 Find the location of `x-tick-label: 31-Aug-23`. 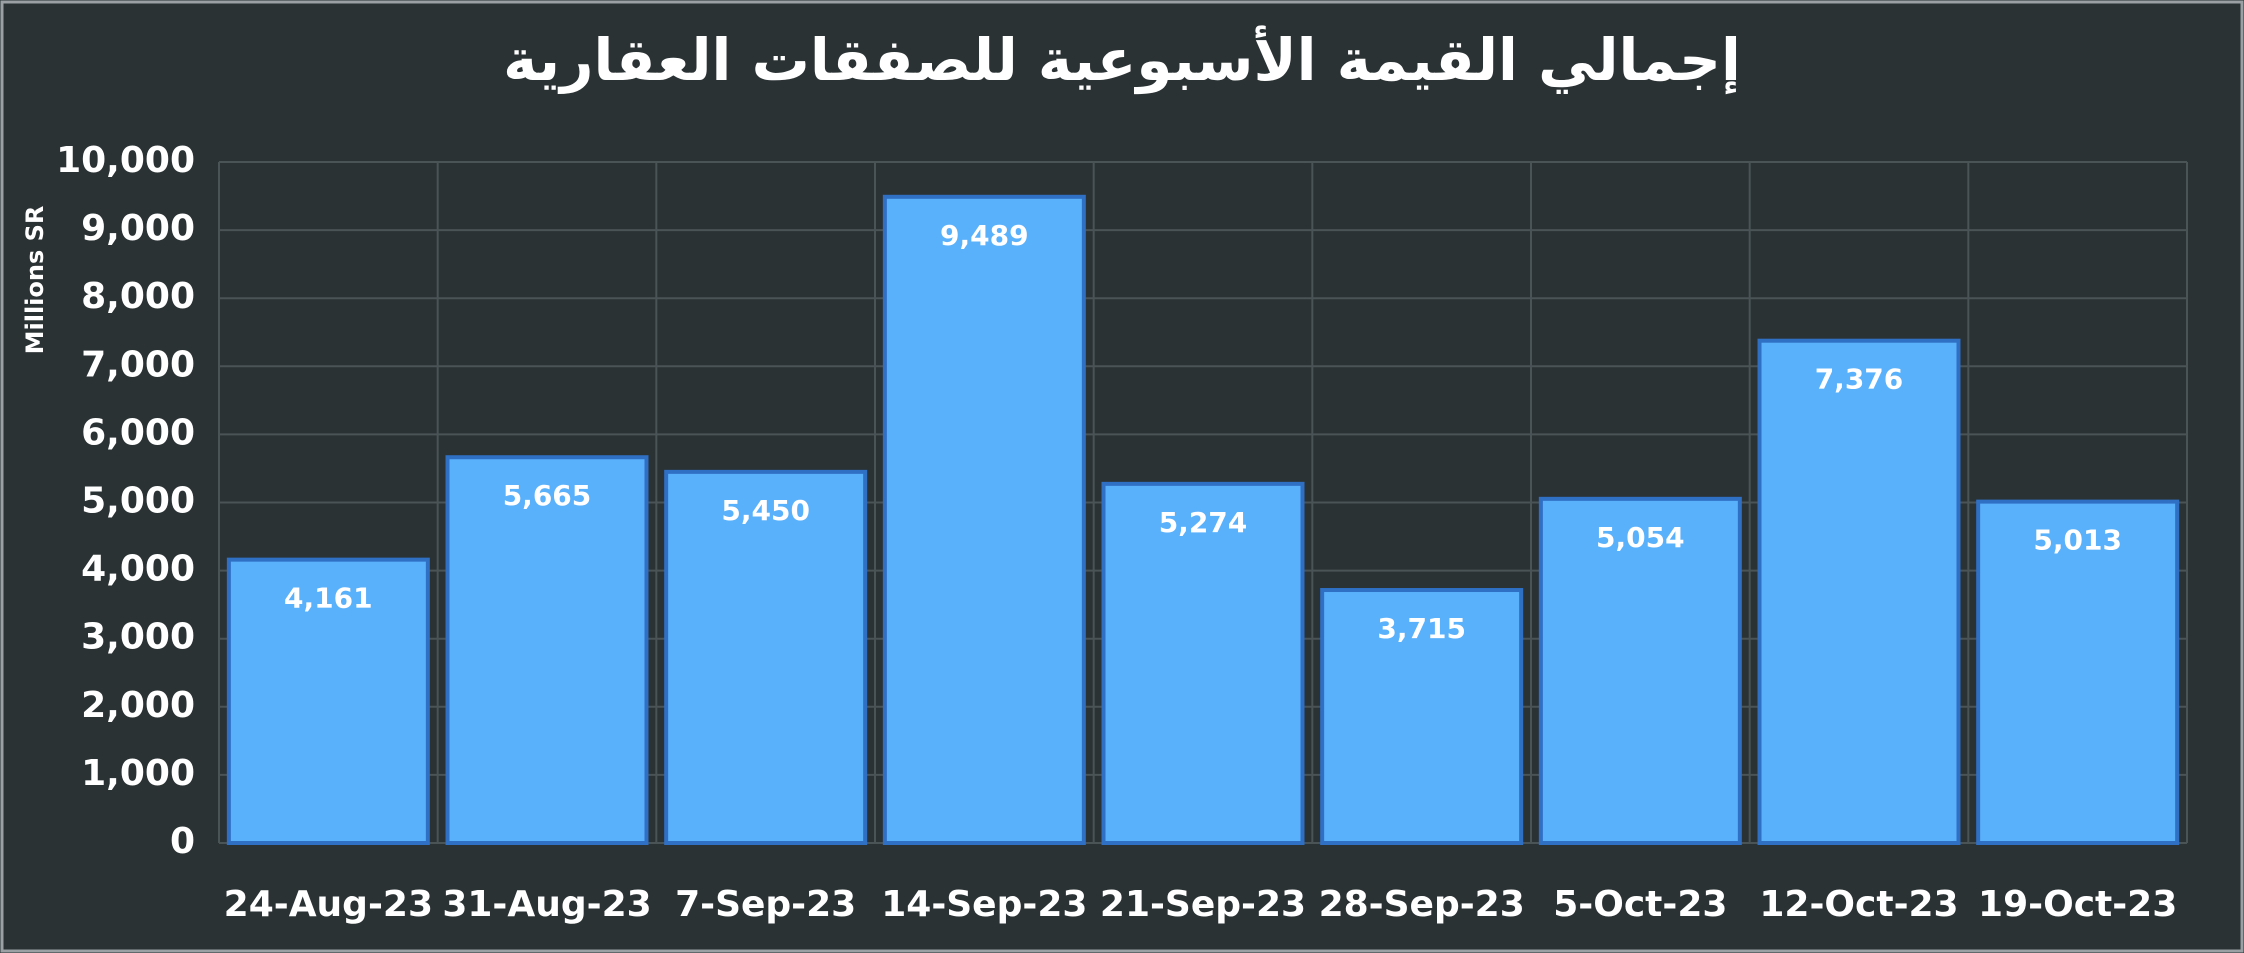

x-tick-label: 31-Aug-23 is located at coordinates (546, 904).